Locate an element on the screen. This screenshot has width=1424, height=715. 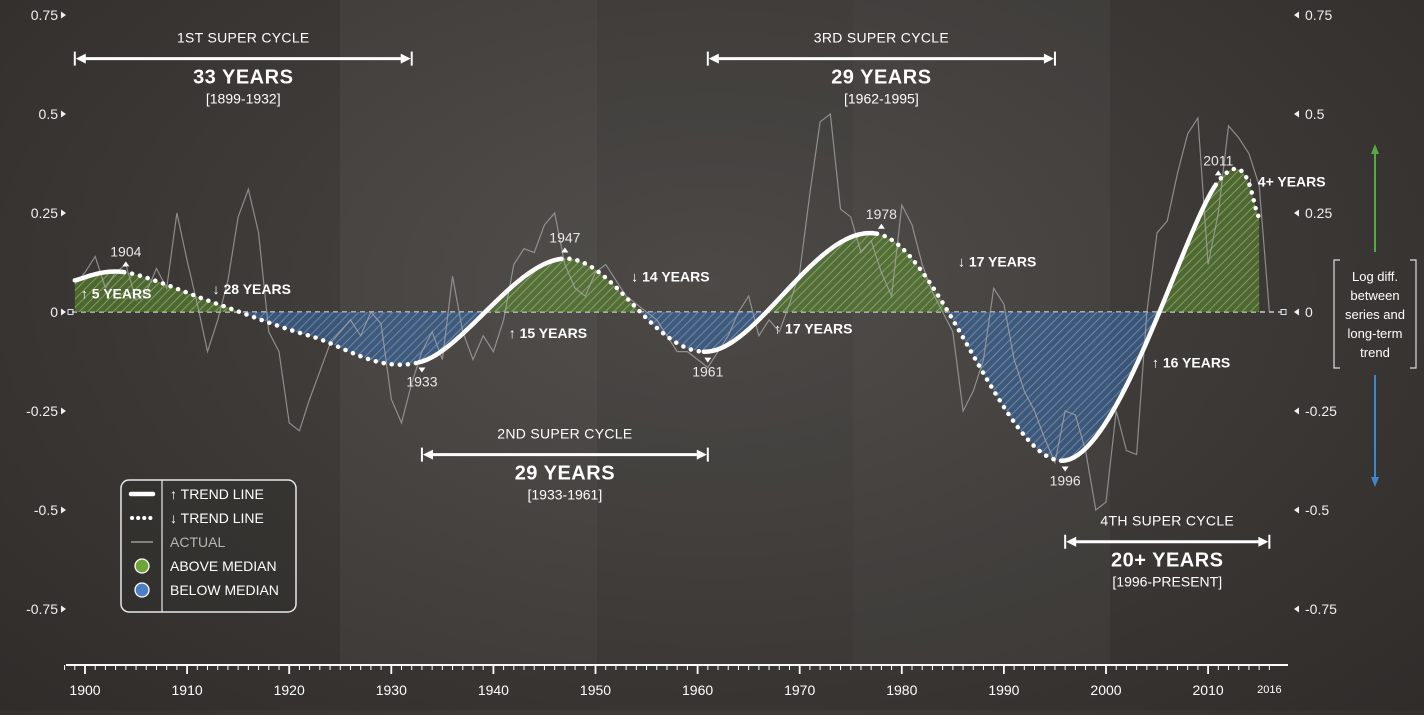
legend-label-below: BELOW MEDIAN is located at coordinates (224, 590).